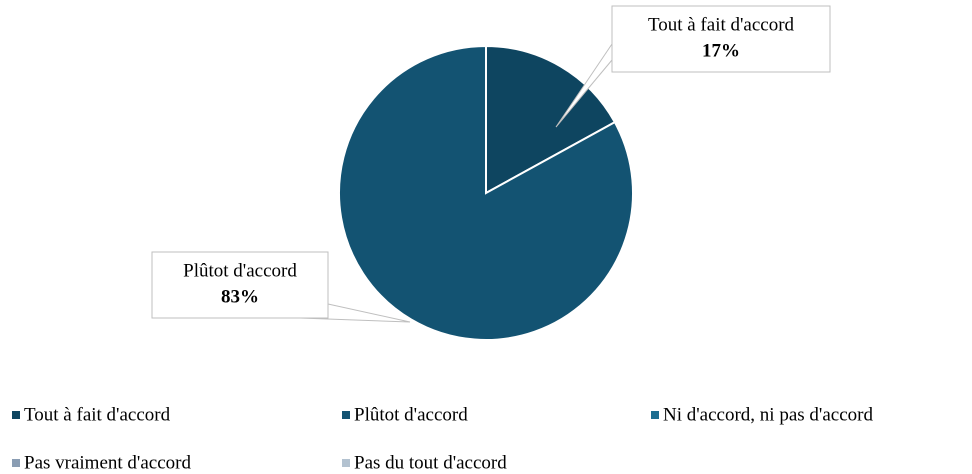 This screenshot has height=474, width=972. What do you see at coordinates (551, 119) in the screenshot?
I see `pie-slice` at bounding box center [551, 119].